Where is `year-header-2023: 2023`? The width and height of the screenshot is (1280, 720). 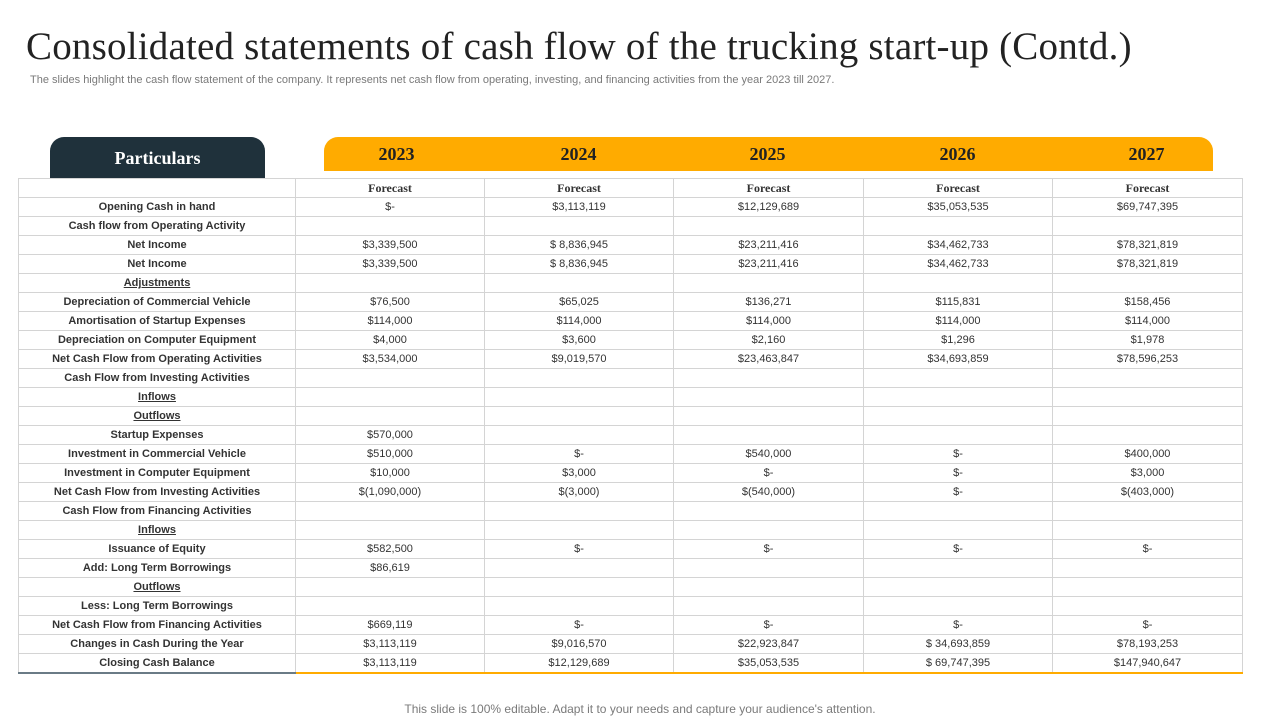
year-header-2023: 2023 is located at coordinates (396, 153).